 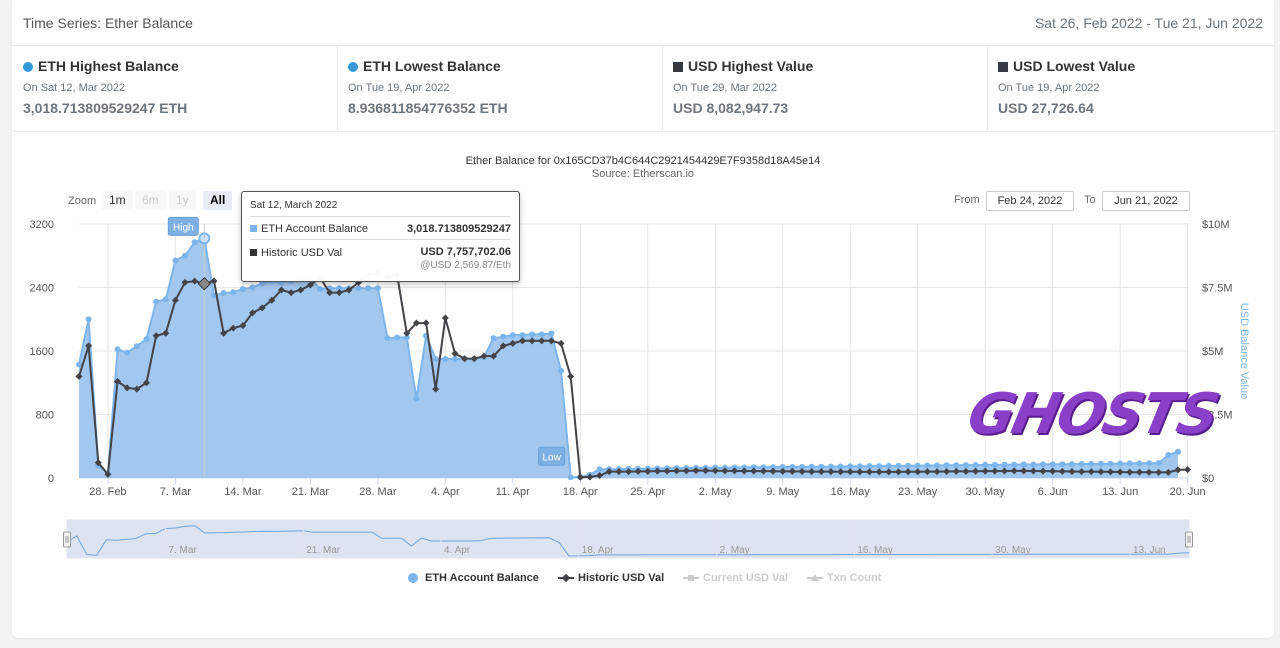 I want to click on zoom-all-button: All, so click(x=218, y=200).